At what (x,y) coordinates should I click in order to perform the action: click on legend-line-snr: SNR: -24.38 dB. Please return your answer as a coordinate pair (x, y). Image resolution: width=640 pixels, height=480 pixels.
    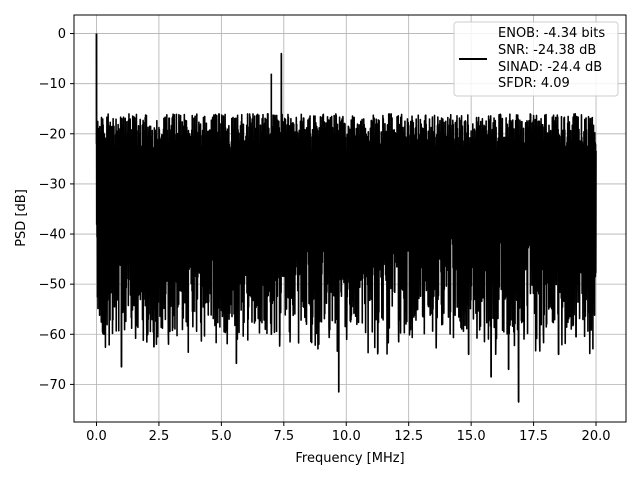
    Looking at the image, I should click on (547, 50).